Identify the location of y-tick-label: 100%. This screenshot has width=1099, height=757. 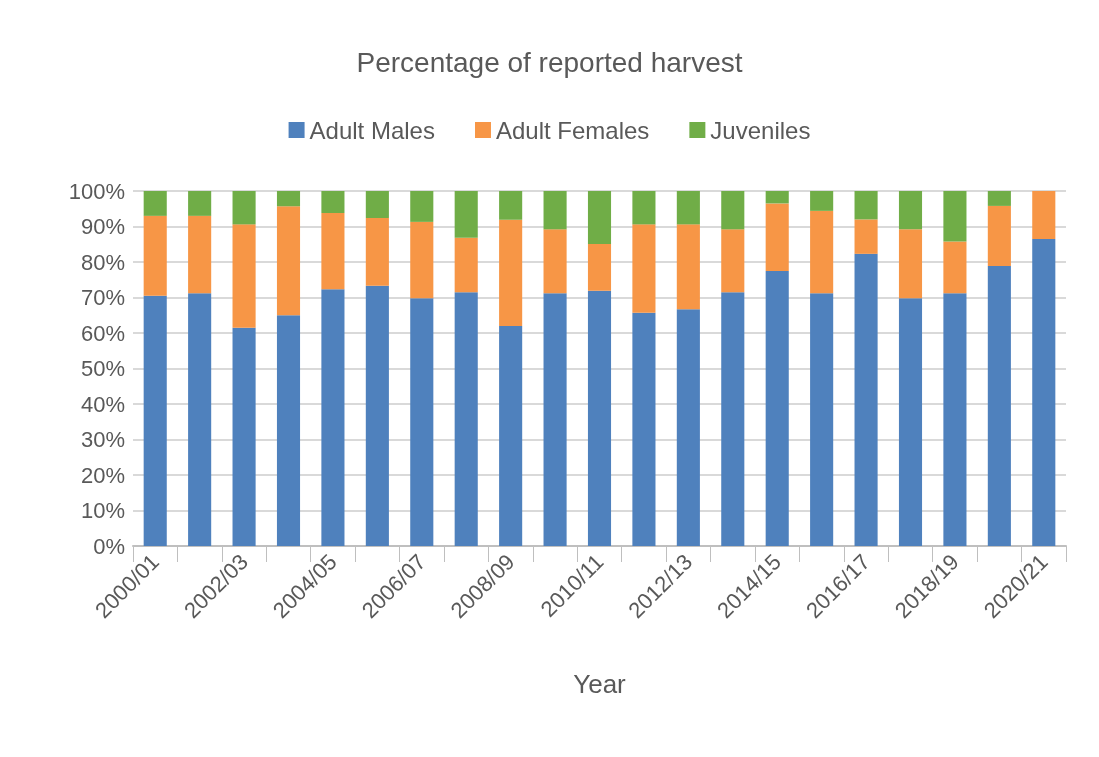
(96, 191).